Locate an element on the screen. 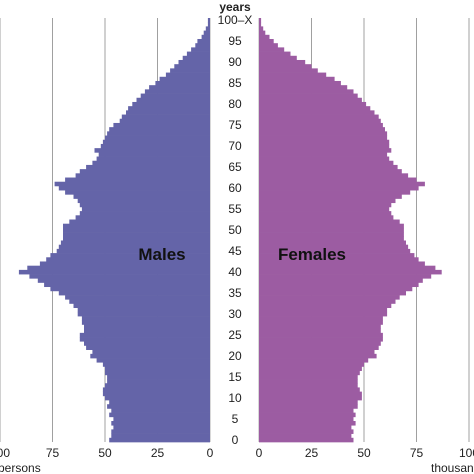  age-tick-label: 20 is located at coordinates (235, 356).